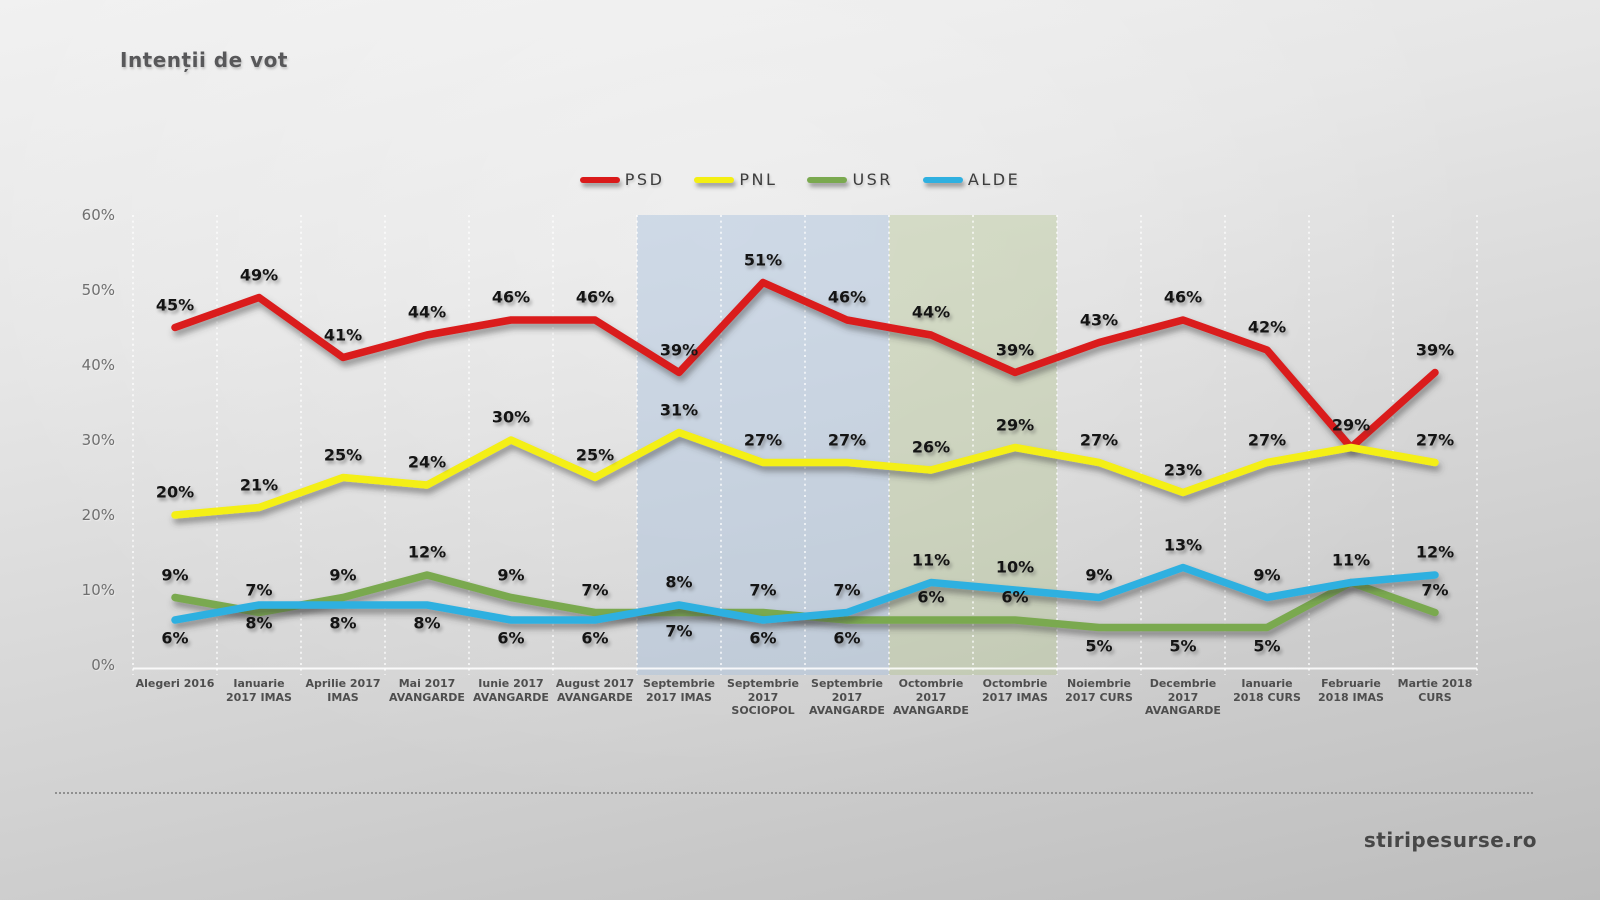 This screenshot has height=900, width=1600. What do you see at coordinates (103, 665) in the screenshot?
I see `y-tick-label: 0%` at bounding box center [103, 665].